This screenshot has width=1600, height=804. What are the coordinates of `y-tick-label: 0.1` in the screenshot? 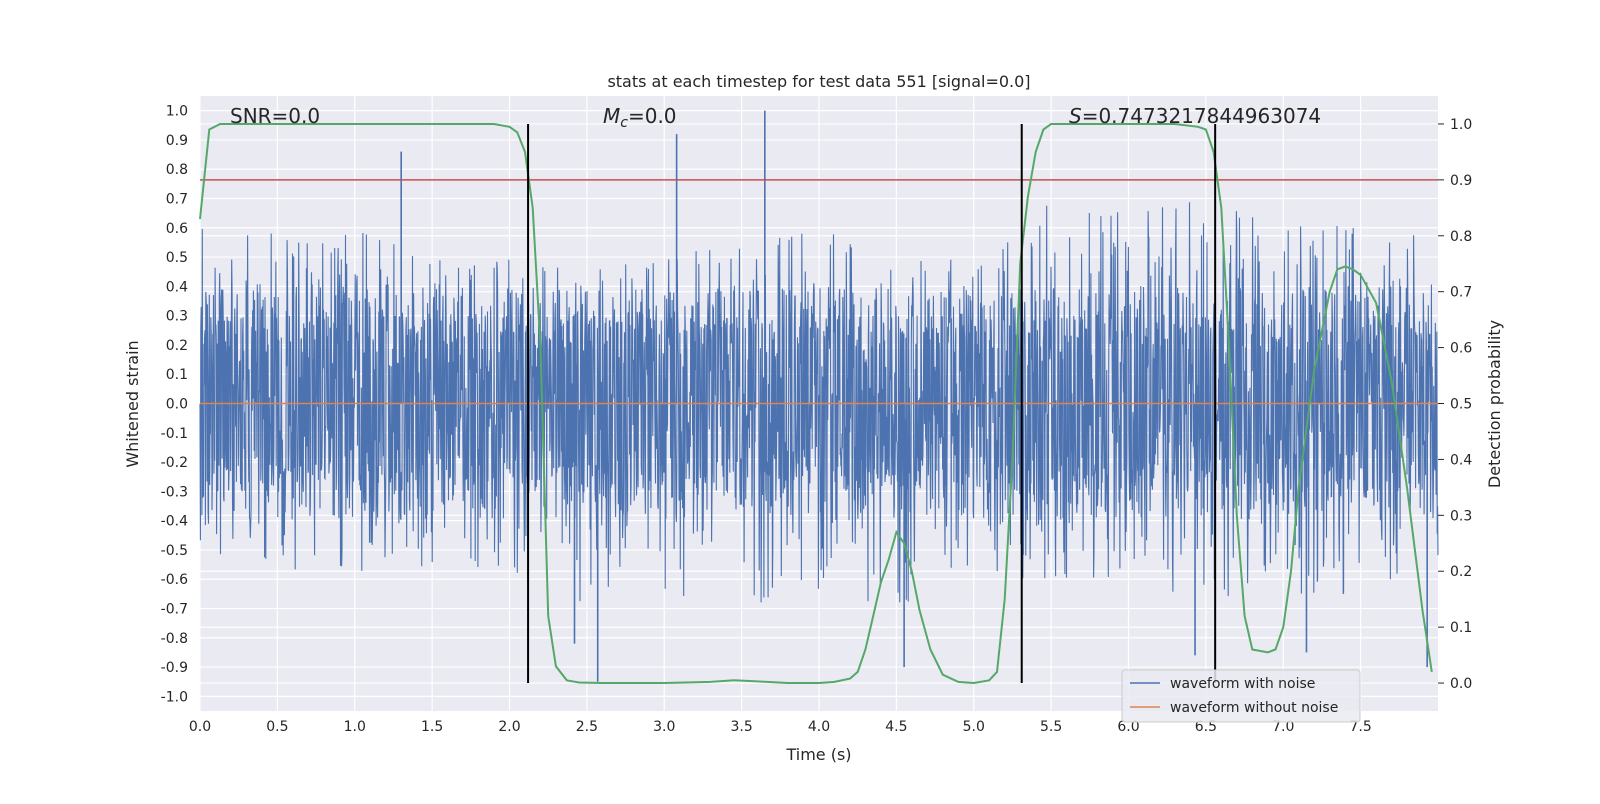 It's located at (177, 375).